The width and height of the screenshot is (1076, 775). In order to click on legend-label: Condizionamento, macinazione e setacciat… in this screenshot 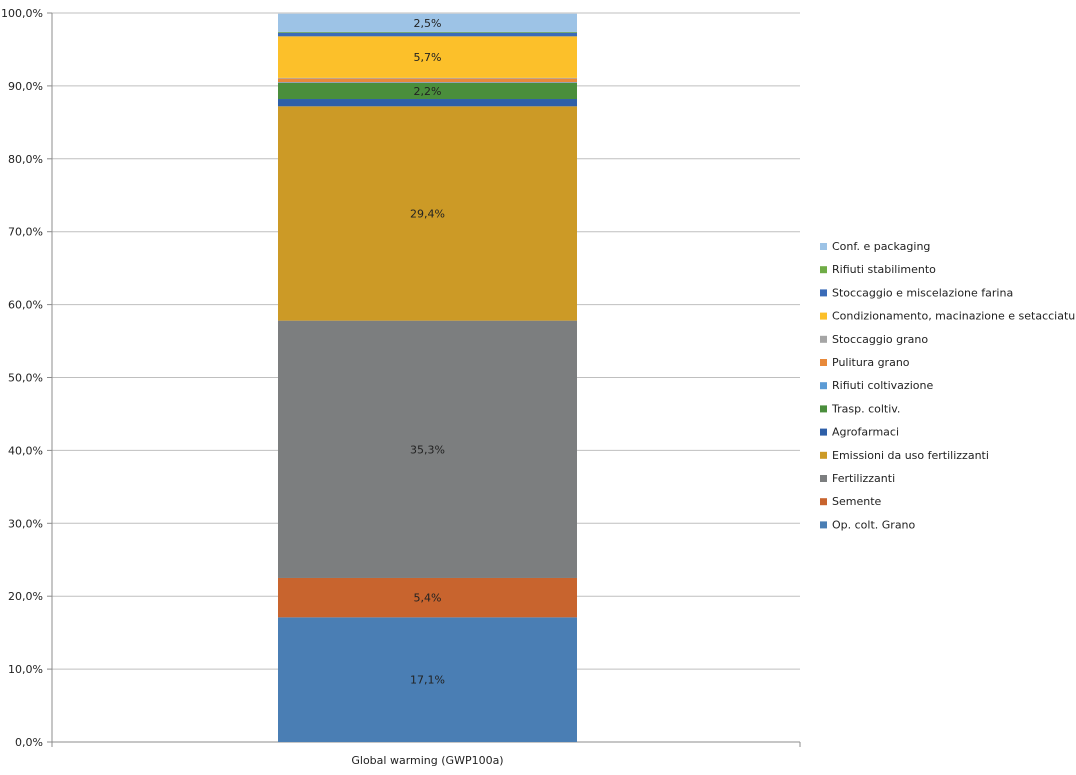, I will do `click(954, 316)`.